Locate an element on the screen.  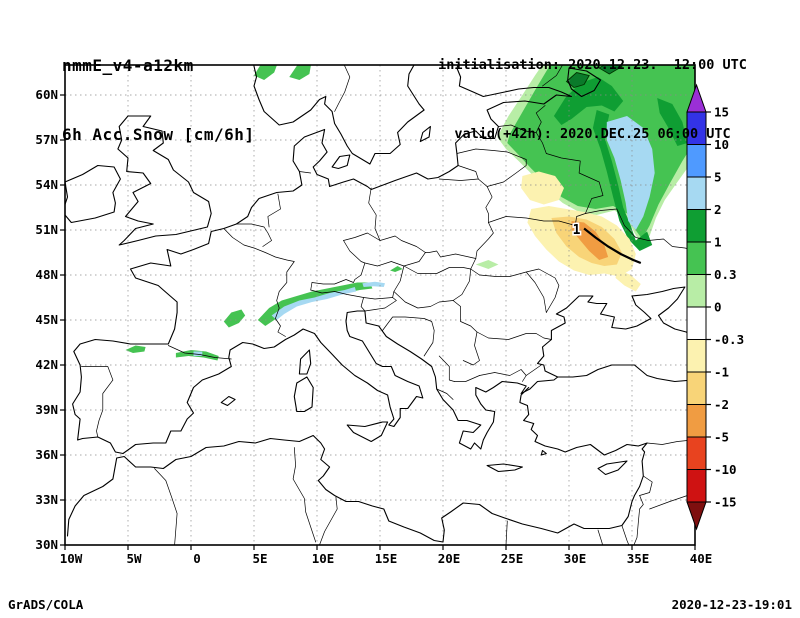
valid-time: valid(+42h): 2020.DEC.25 06:00 UTC is located at coordinates (592, 134).